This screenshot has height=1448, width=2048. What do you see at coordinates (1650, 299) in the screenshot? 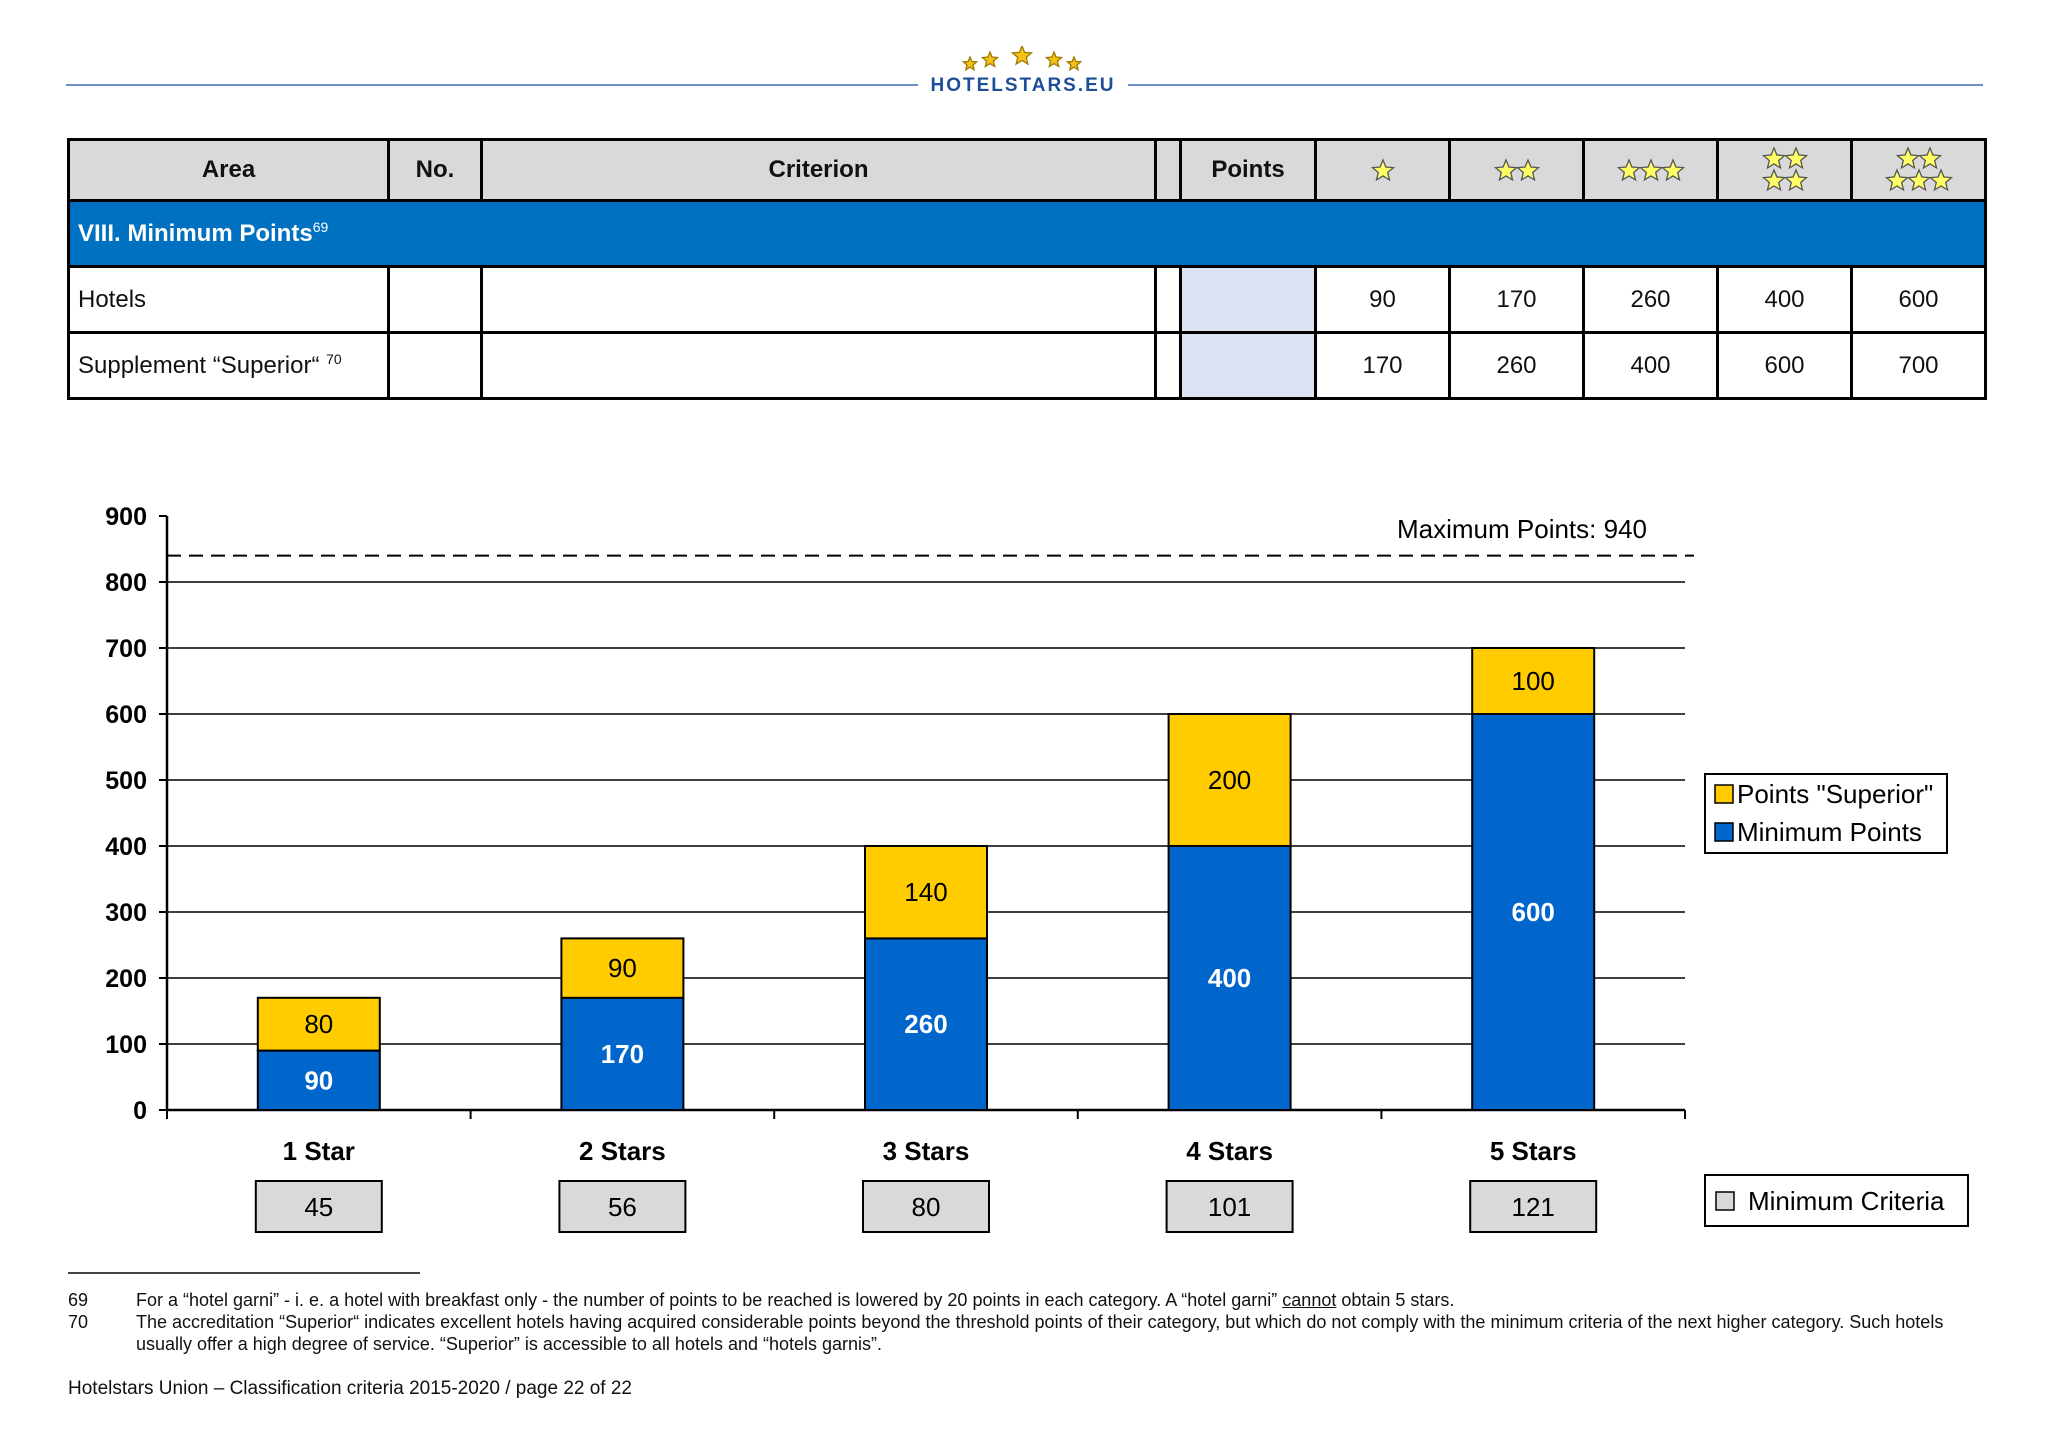
I see `row-value-3-stars: 260` at bounding box center [1650, 299].